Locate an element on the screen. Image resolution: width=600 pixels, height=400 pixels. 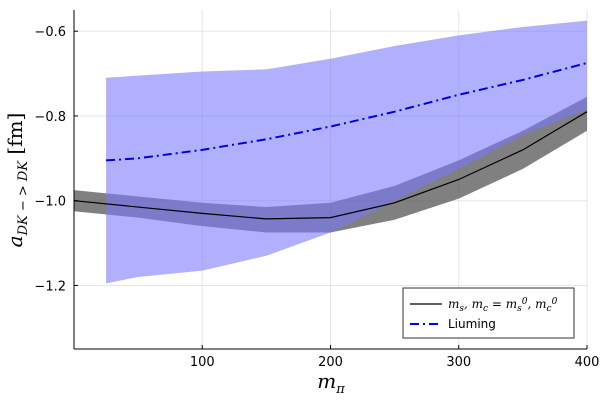
legend-box is located at coordinates (488, 313).